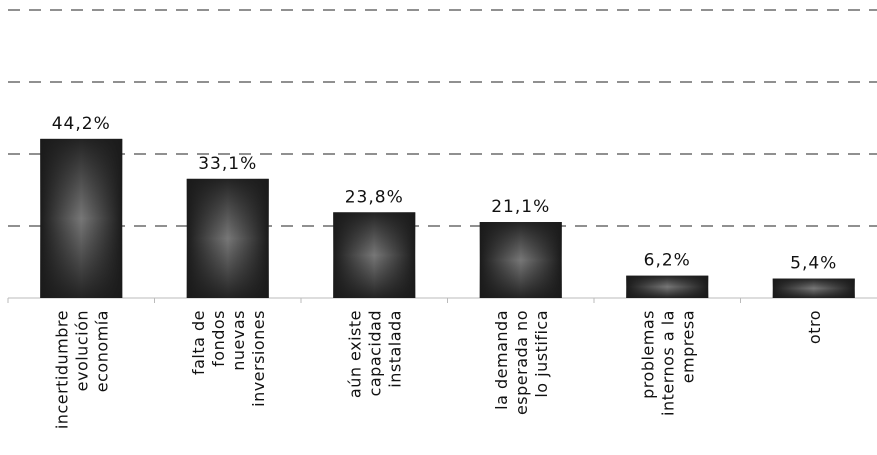 The image size is (877, 455). Describe the element at coordinates (394, 349) in the screenshot. I see `category-label-line: instalada` at that location.